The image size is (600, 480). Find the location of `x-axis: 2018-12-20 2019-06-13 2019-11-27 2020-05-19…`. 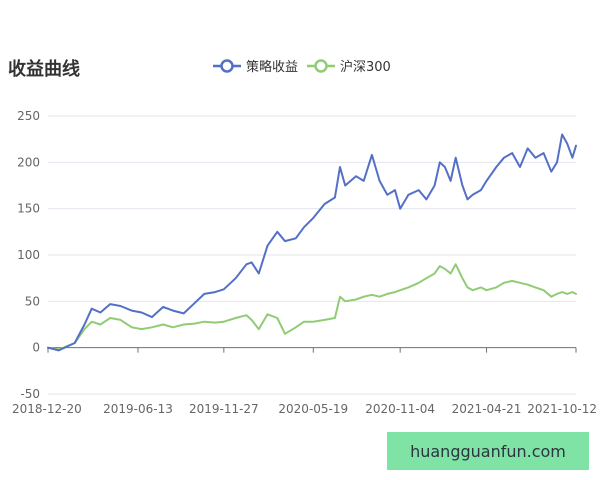

x-axis: 2018-12-20 2019-06-13 2019-11-27 2020-05-19… is located at coordinates (304, 381).